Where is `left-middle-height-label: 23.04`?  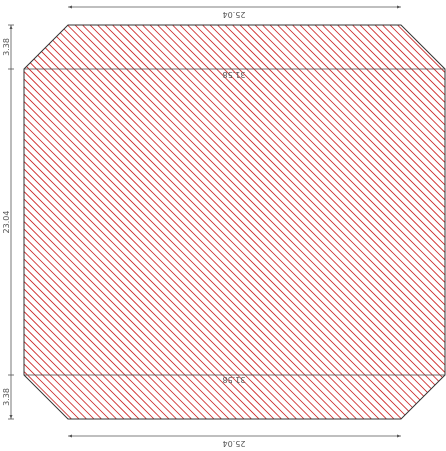 left-middle-height-label: 23.04 is located at coordinates (6, 222).